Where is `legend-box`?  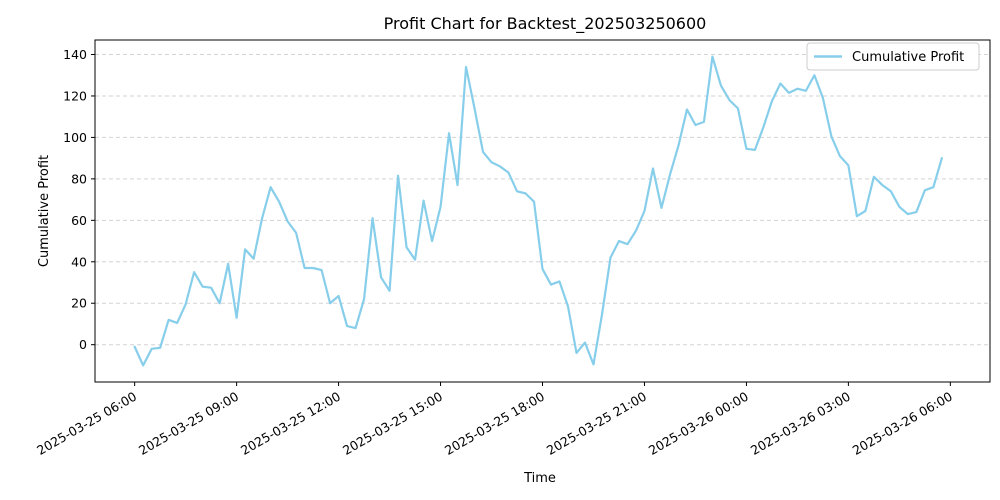 legend-box is located at coordinates (893, 56).